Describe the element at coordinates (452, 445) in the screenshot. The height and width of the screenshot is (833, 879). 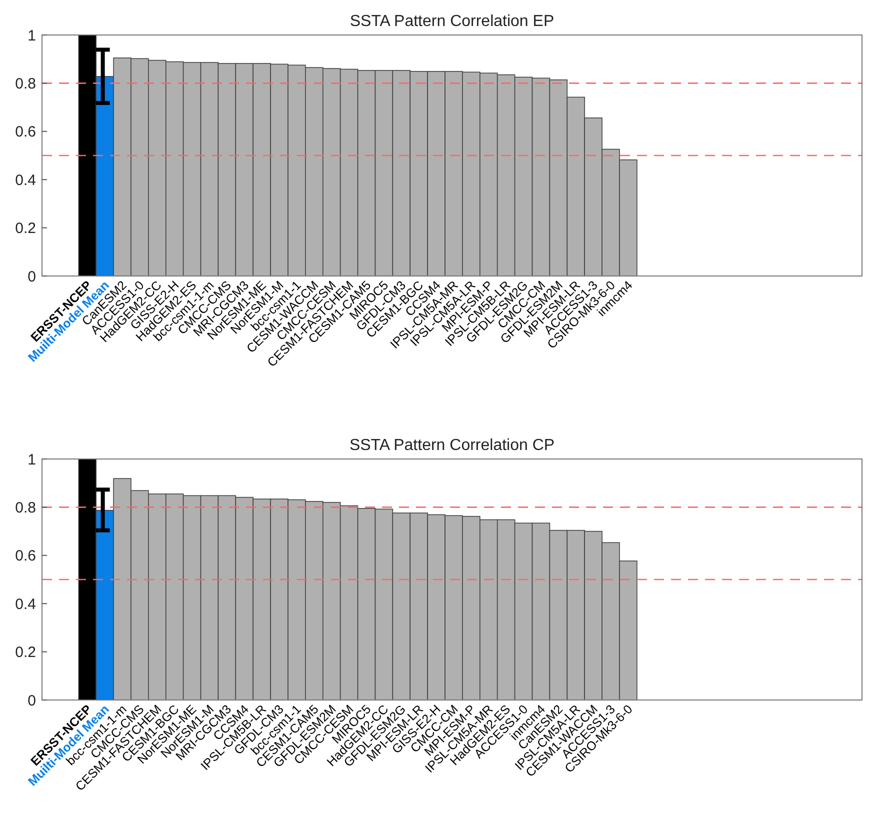
I see `chart-title: SSTA Pattern Correlation CP` at that location.